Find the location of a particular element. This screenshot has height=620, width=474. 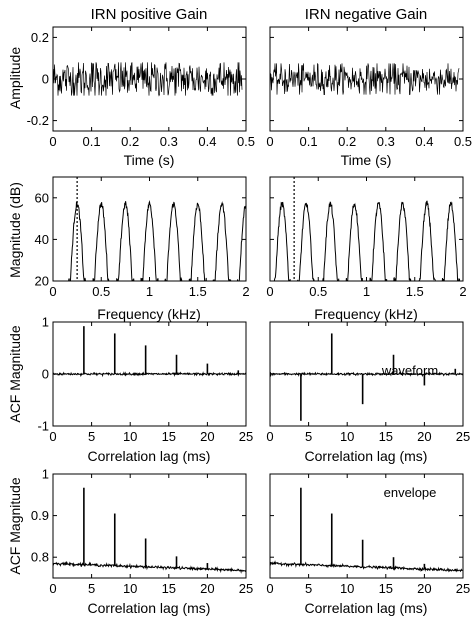

spectrum-line is located at coordinates (367, 240).